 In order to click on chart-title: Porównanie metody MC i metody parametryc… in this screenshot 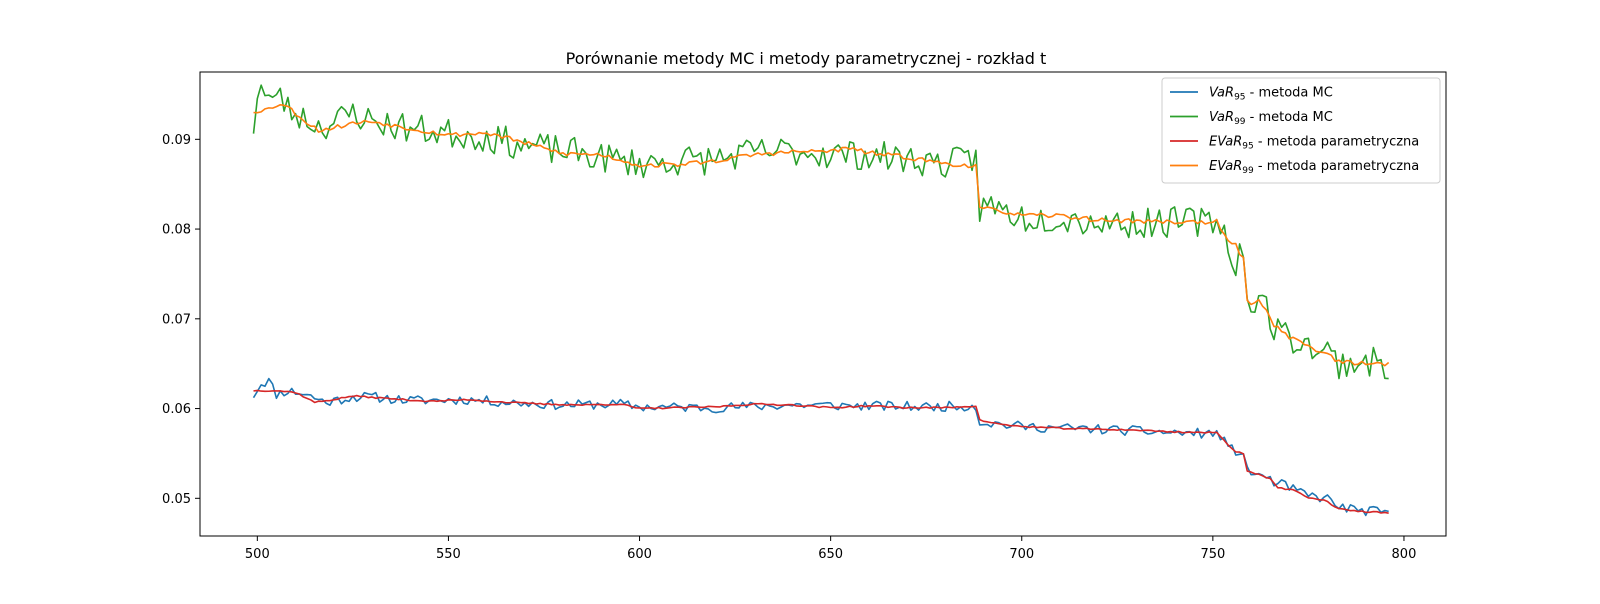, I will do `click(806, 58)`.